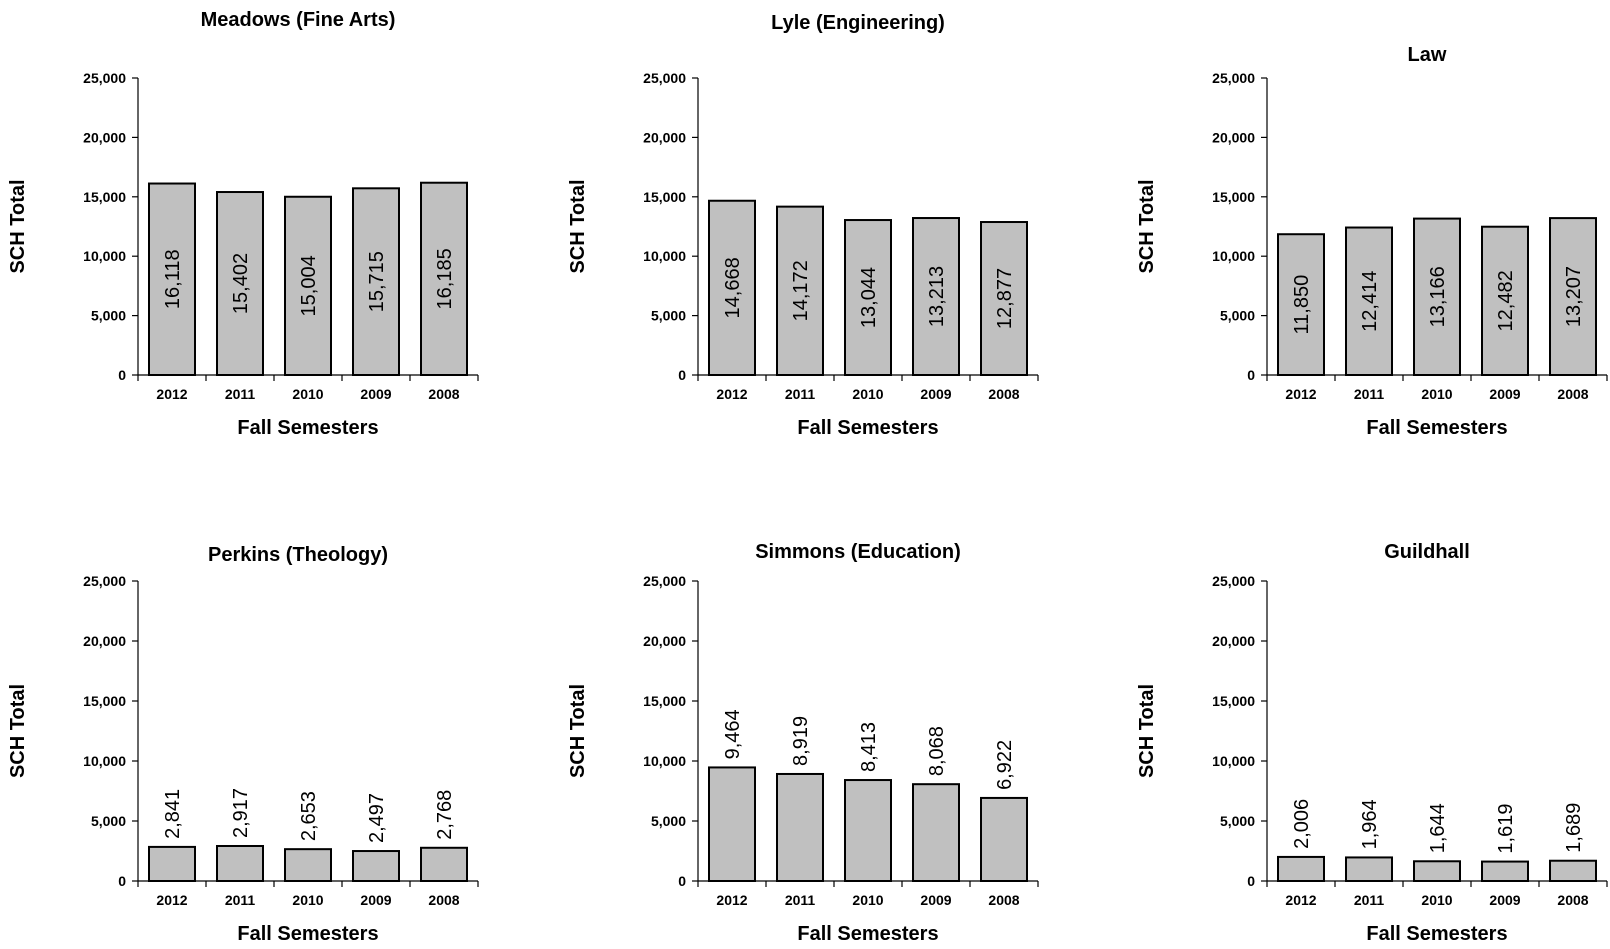 Image resolution: width=1610 pixels, height=949 pixels. What do you see at coordinates (801, 741) in the screenshot?
I see `data-label: 8,919` at bounding box center [801, 741].